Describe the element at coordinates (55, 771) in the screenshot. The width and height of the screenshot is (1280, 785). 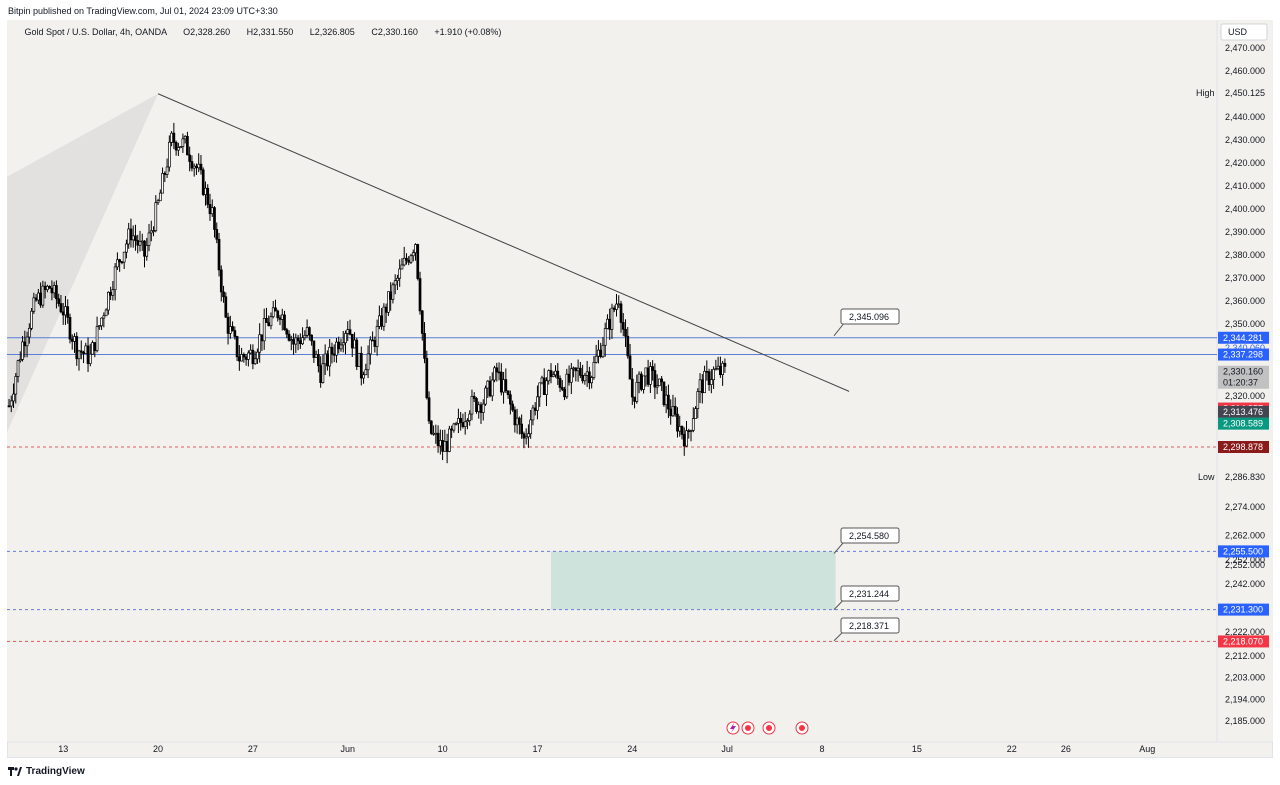
I see `footer-brand: TradingView` at that location.